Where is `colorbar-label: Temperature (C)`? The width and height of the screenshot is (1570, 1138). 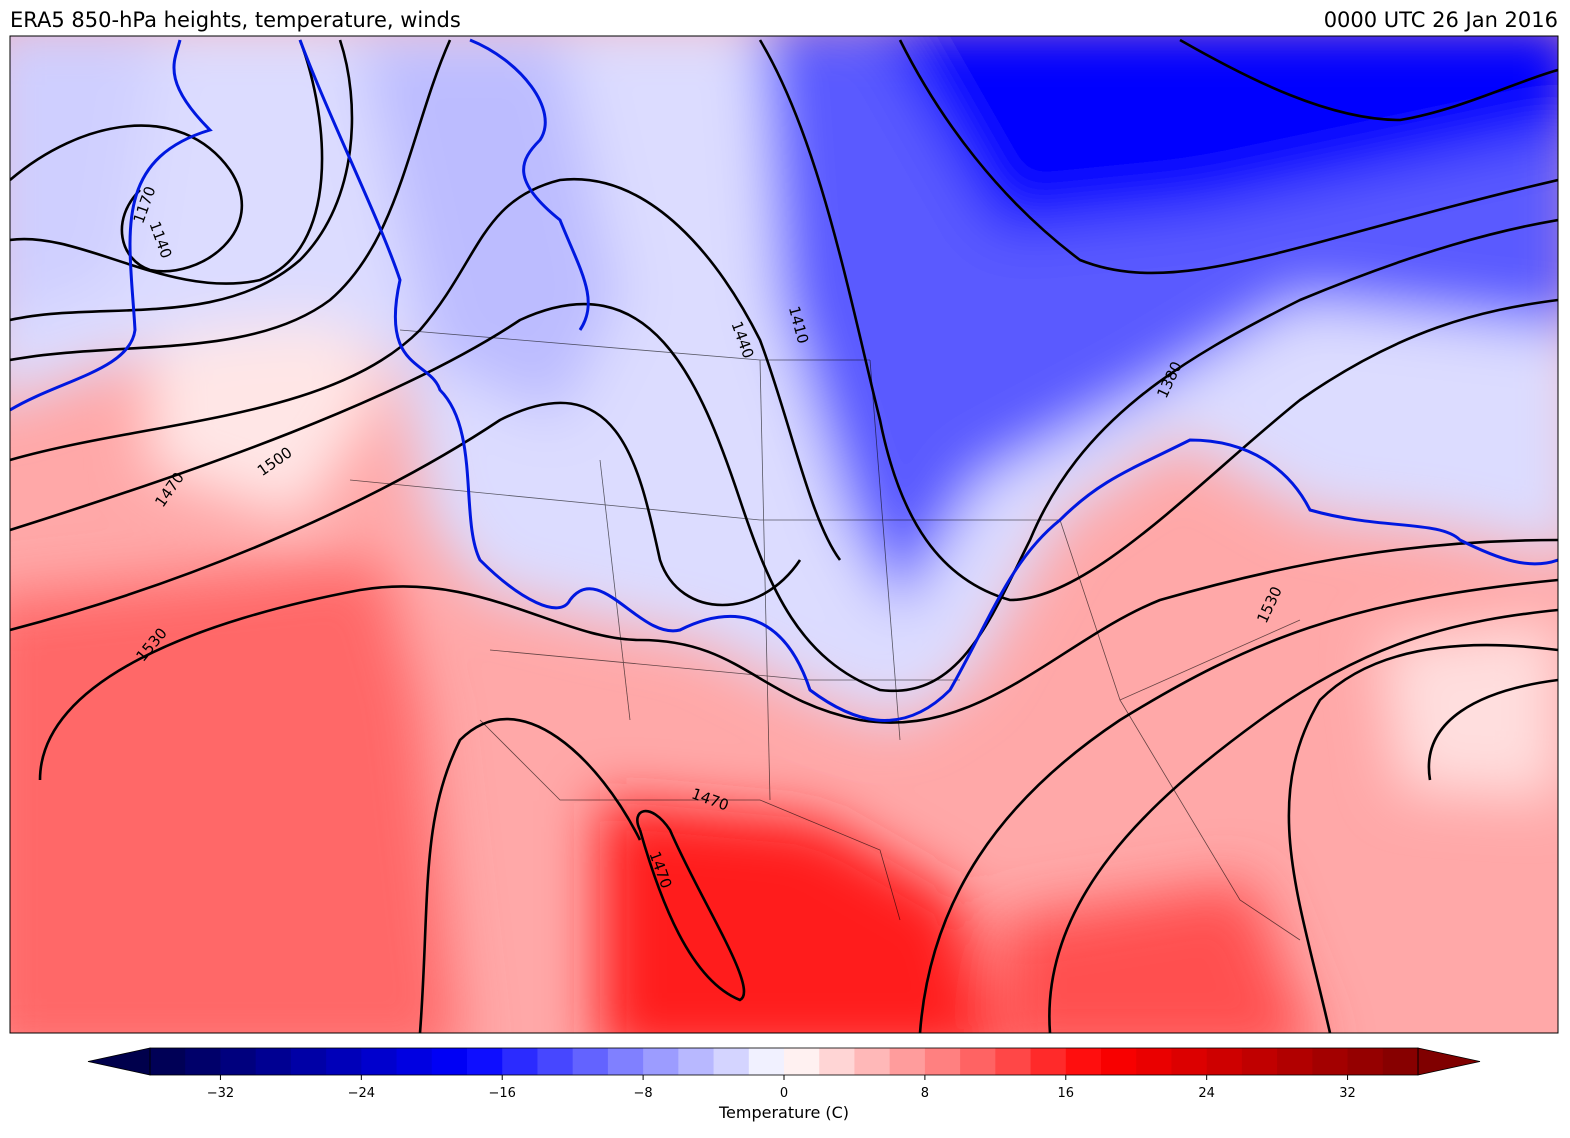
colorbar-label: Temperature (C) is located at coordinates (783, 1112).